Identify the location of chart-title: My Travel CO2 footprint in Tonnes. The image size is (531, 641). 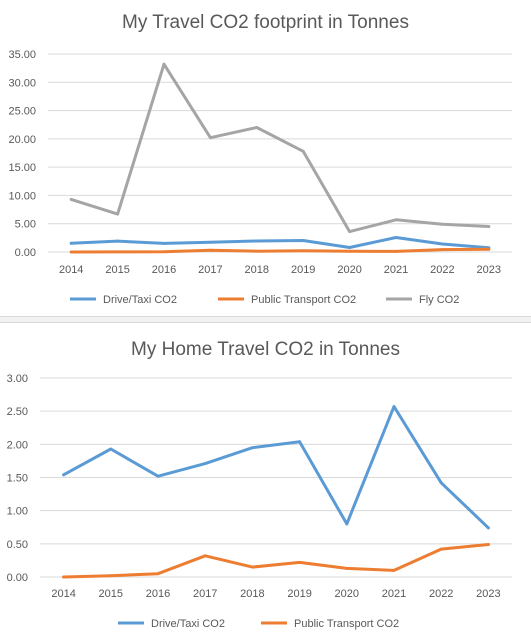
(265, 22).